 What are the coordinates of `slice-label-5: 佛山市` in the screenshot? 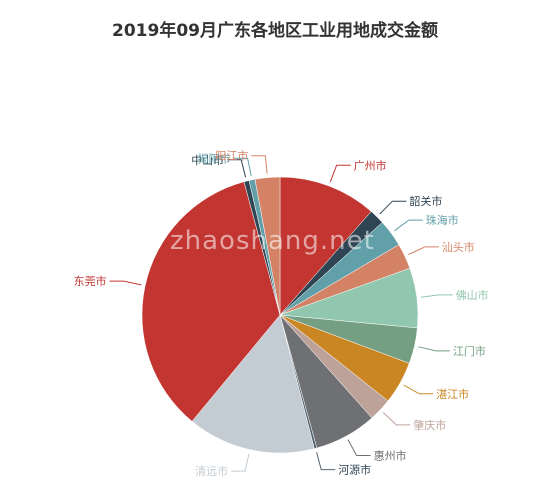 It's located at (472, 295).